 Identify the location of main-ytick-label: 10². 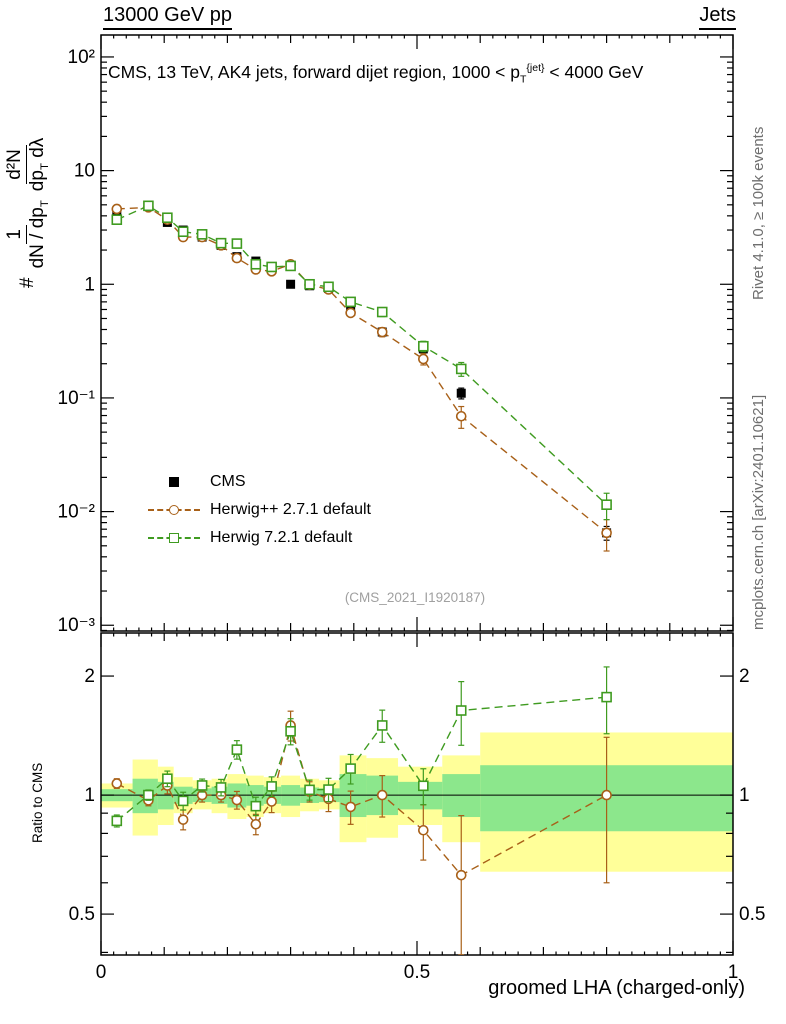
(81, 57).